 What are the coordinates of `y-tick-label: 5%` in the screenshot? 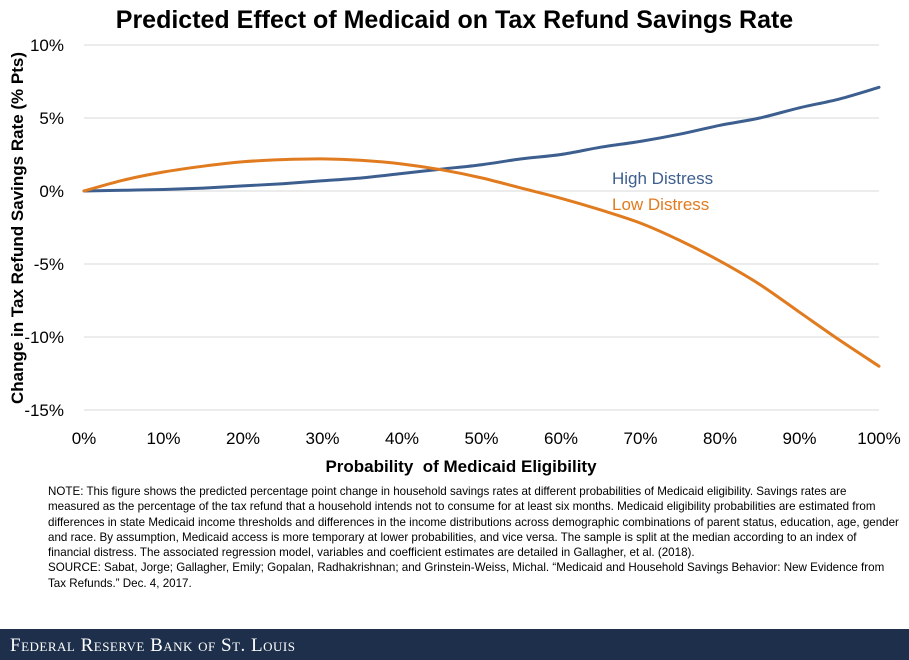 It's located at (51, 118).